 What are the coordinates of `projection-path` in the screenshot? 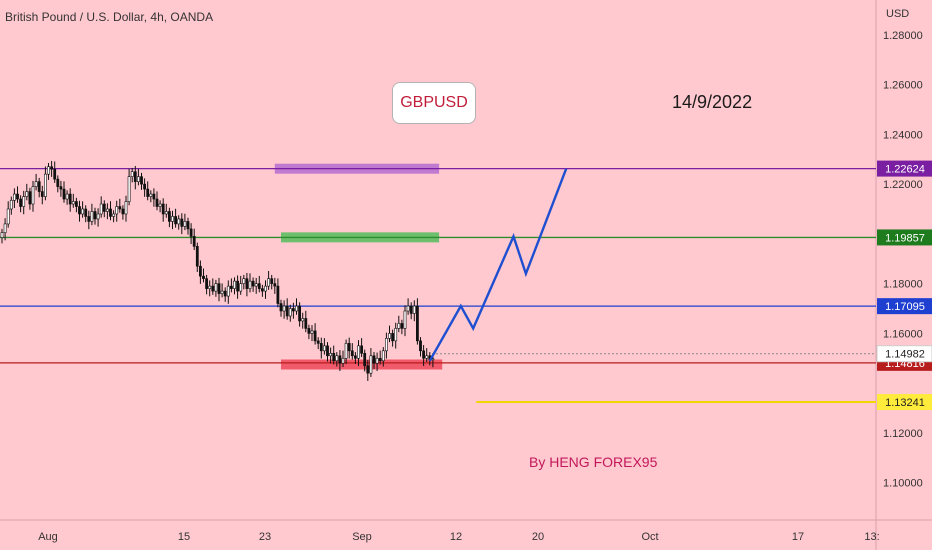 It's located at (498, 265).